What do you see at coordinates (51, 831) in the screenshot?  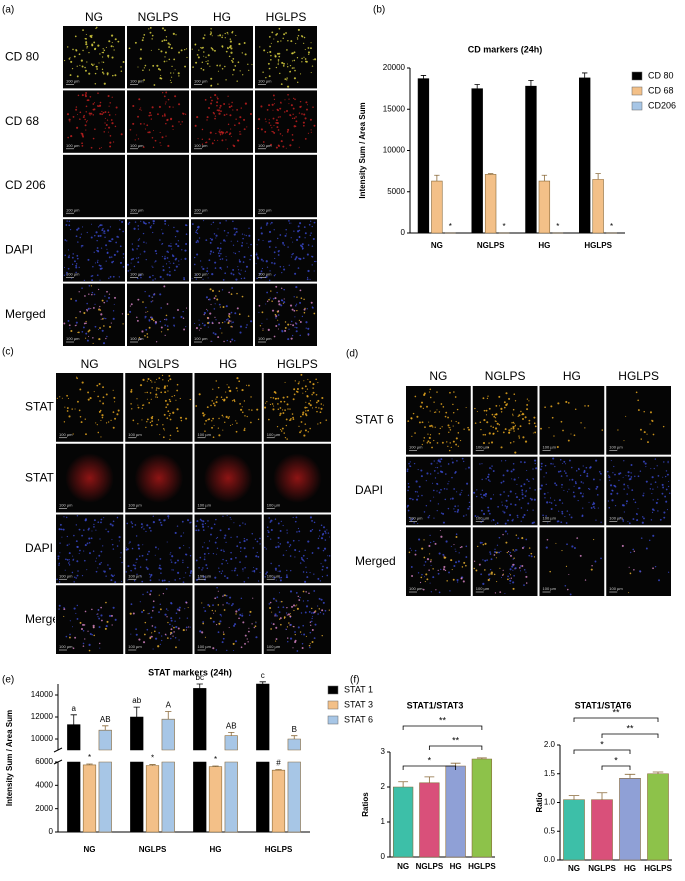 I see `y-tick-label: 0` at bounding box center [51, 831].